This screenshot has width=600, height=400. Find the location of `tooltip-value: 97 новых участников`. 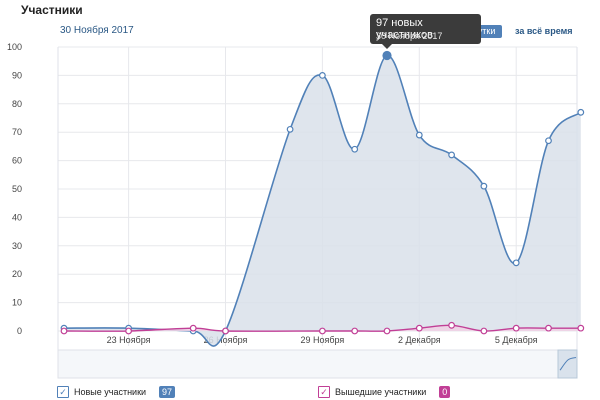

tooltip-value: 97 новых участников is located at coordinates (405, 29).